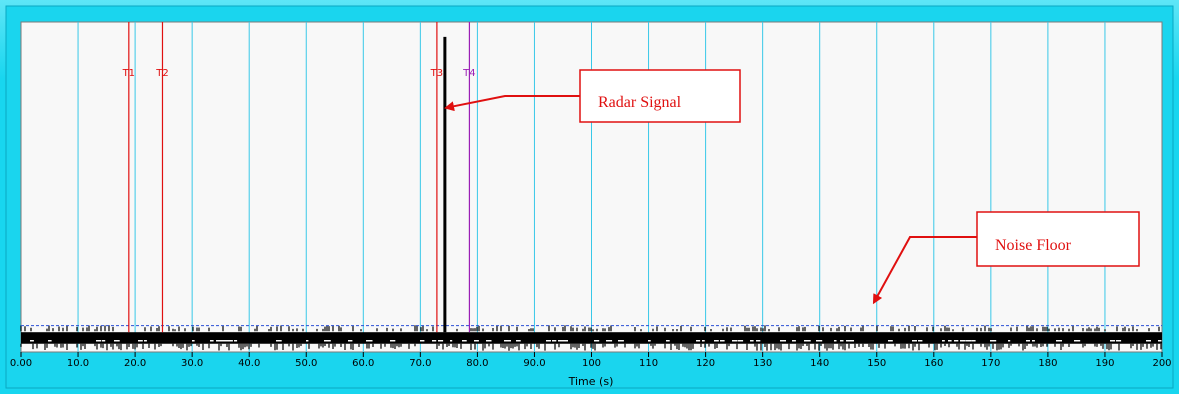 The height and width of the screenshot is (394, 1179). I want to click on x-tick-label: 50.0, so click(306, 363).